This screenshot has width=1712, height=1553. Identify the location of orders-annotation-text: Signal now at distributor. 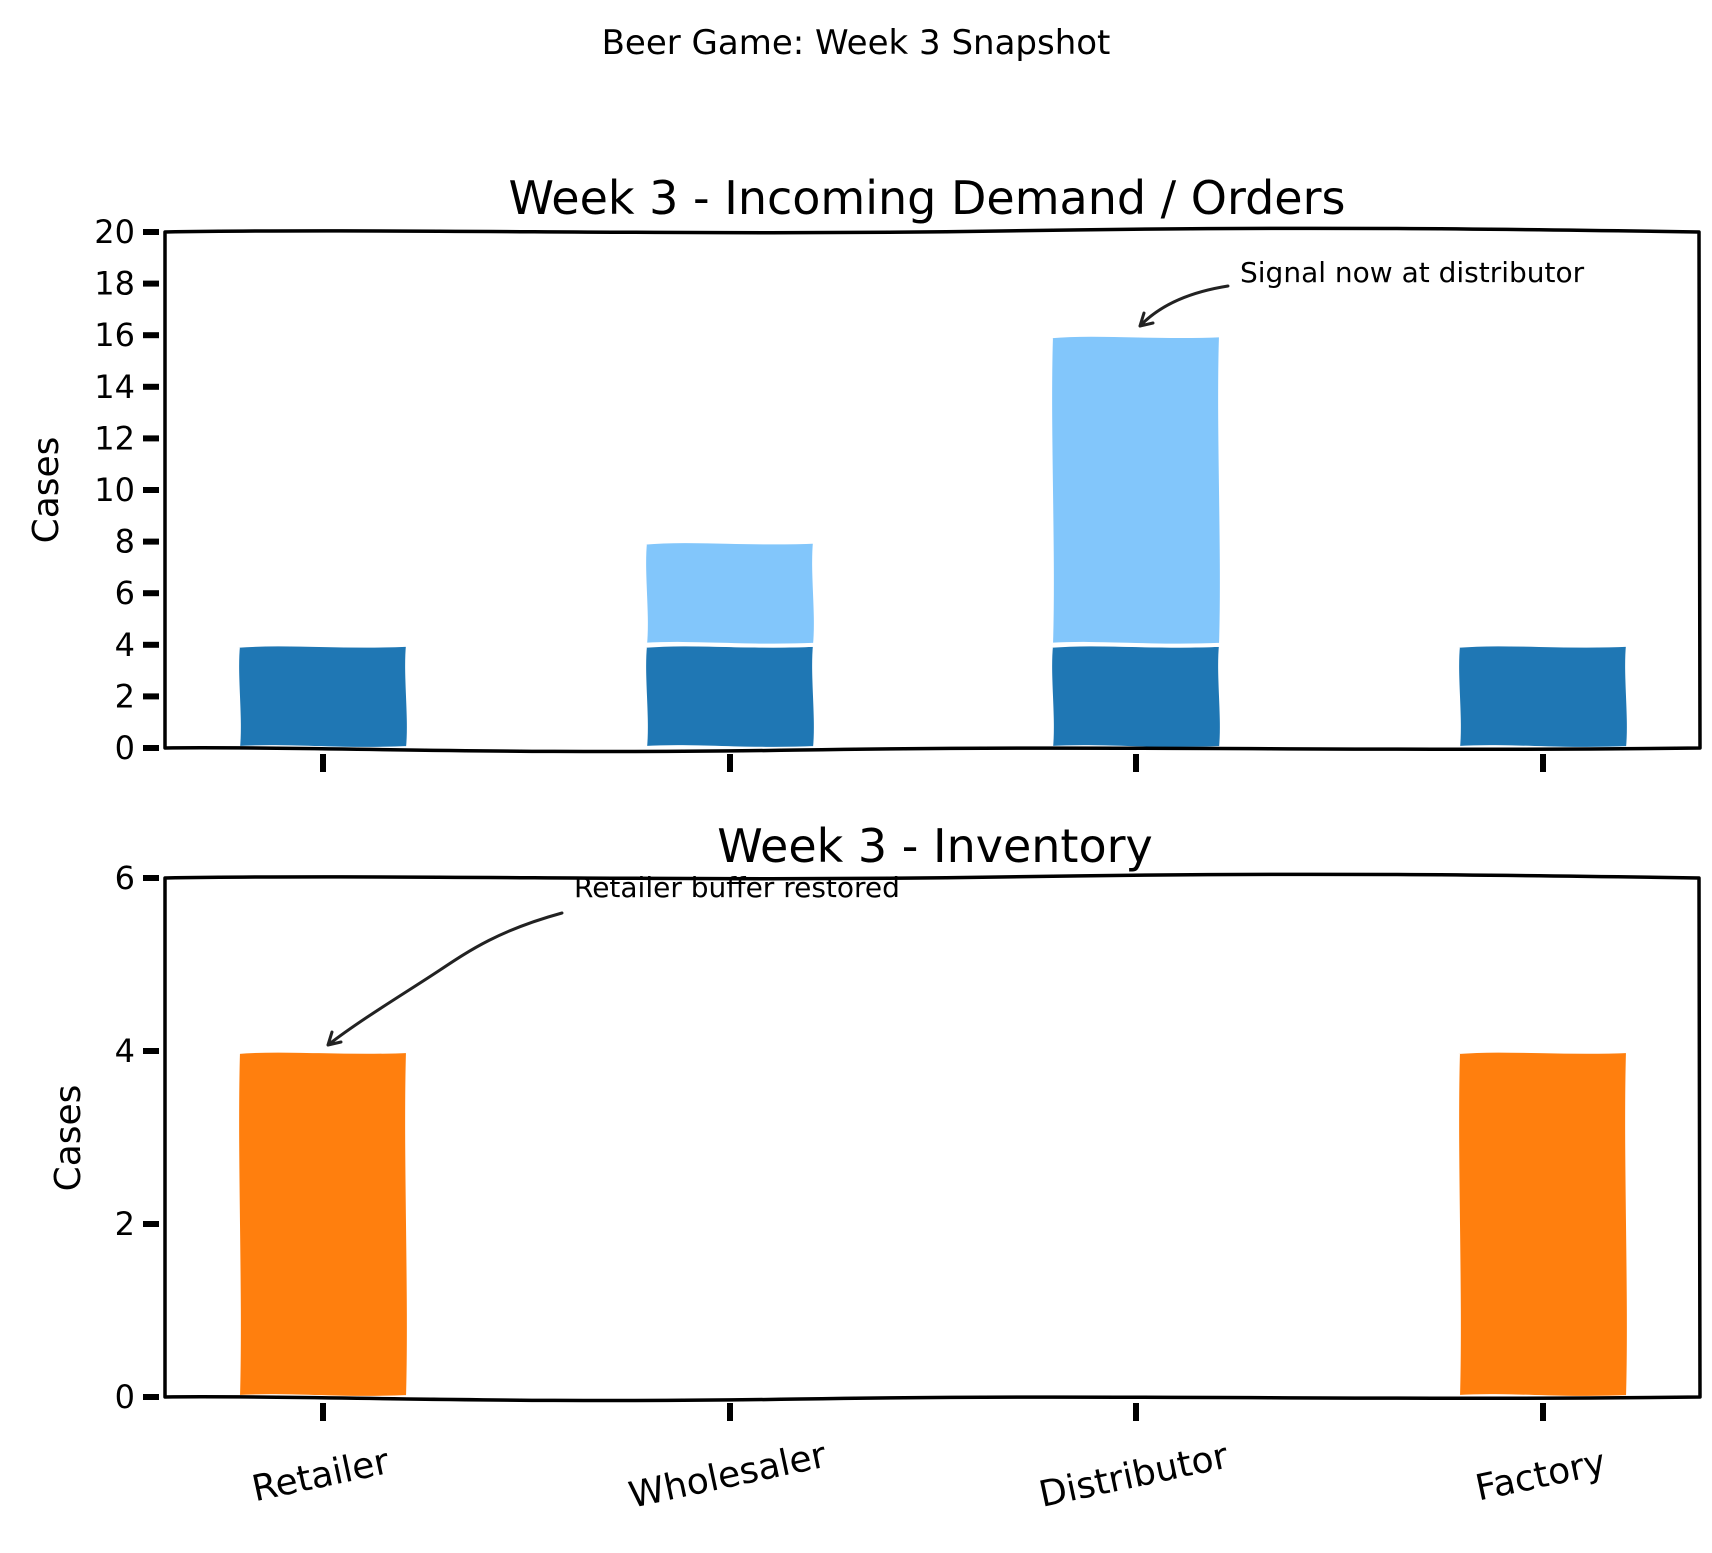
(1412, 272).